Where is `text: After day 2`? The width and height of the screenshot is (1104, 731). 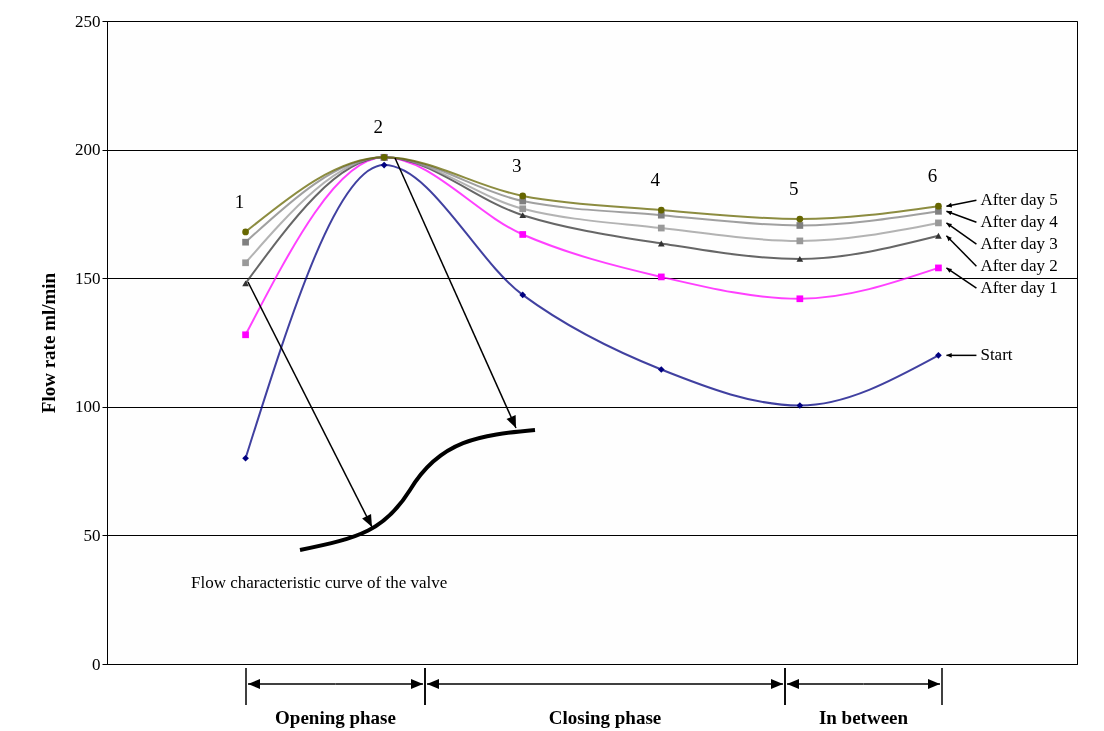
text: After day 2 is located at coordinates (1019, 266).